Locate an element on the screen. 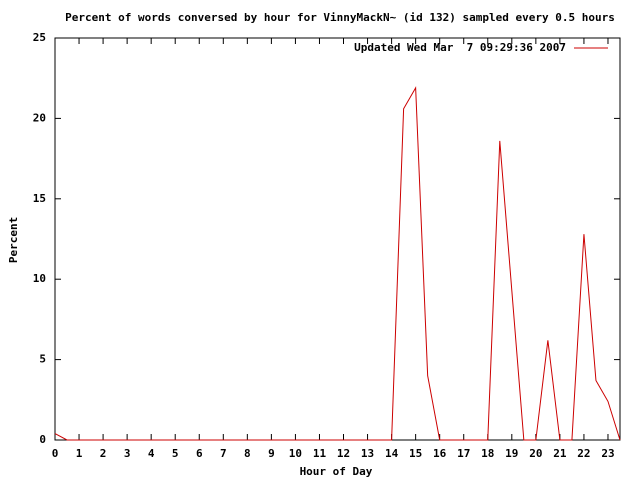 This screenshot has height=480, width=640. x-tick-label: 5 is located at coordinates (175, 453).